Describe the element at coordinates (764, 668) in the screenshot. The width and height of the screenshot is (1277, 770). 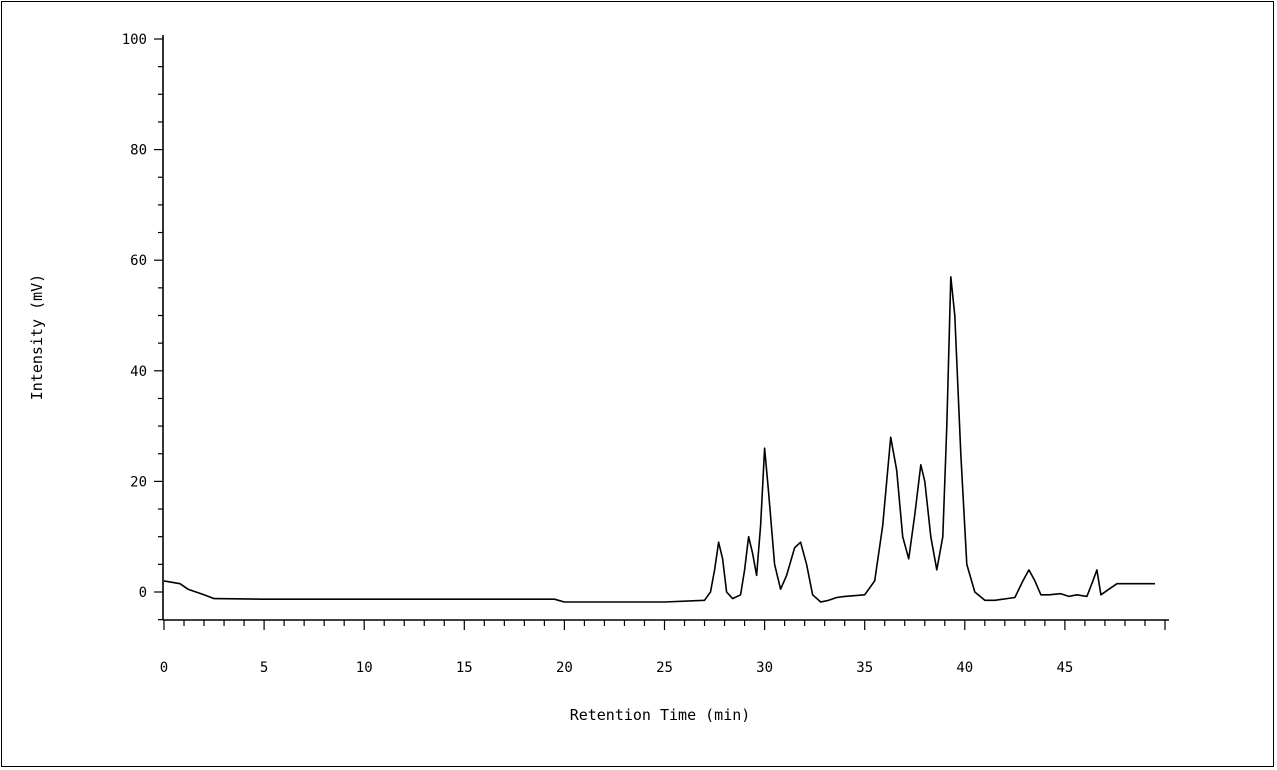
I see `x-tick-label: 30` at that location.